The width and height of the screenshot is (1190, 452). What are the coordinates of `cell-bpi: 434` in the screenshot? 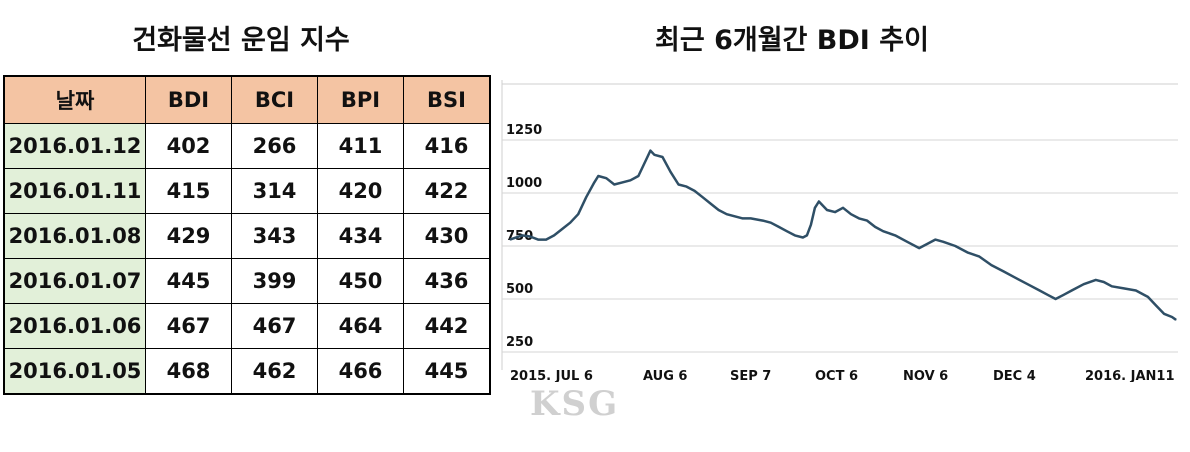 It's located at (360, 236).